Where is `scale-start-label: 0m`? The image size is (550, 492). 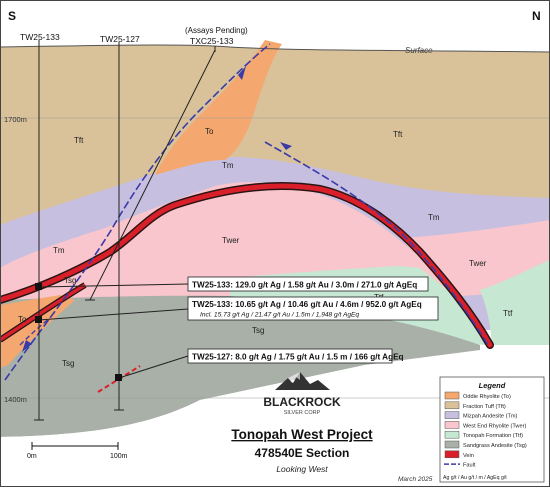 scale-start-label: 0m is located at coordinates (32, 456).